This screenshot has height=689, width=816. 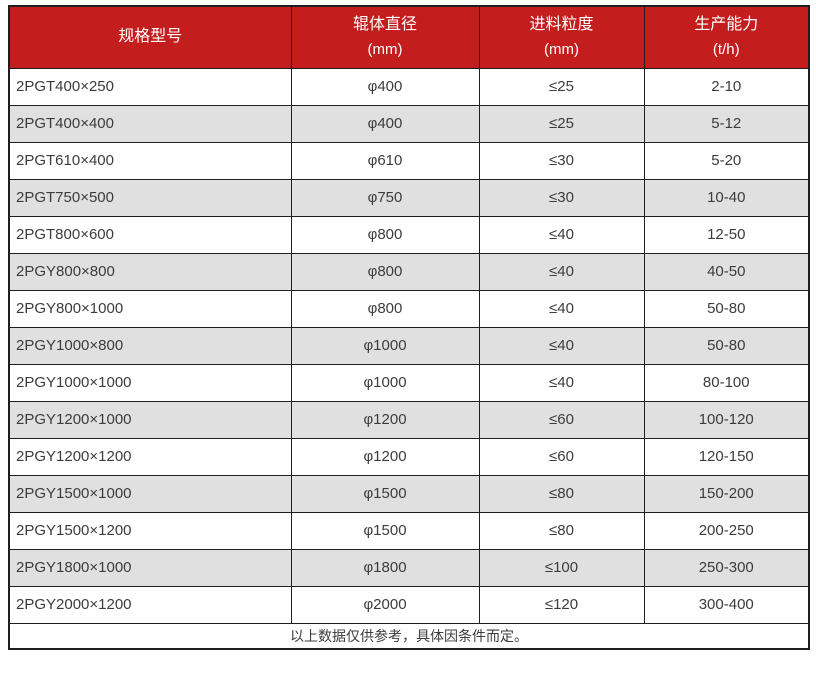 I want to click on column-header-model: 规格型号, so click(x=150, y=37).